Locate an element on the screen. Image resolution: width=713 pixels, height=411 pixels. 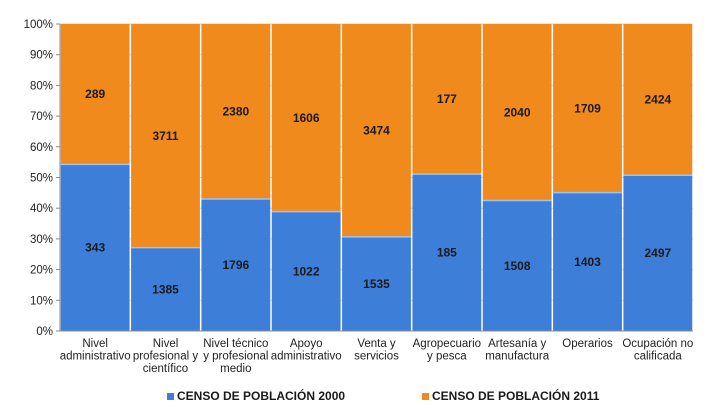
data-label-2011: 2380 is located at coordinates (235, 111).